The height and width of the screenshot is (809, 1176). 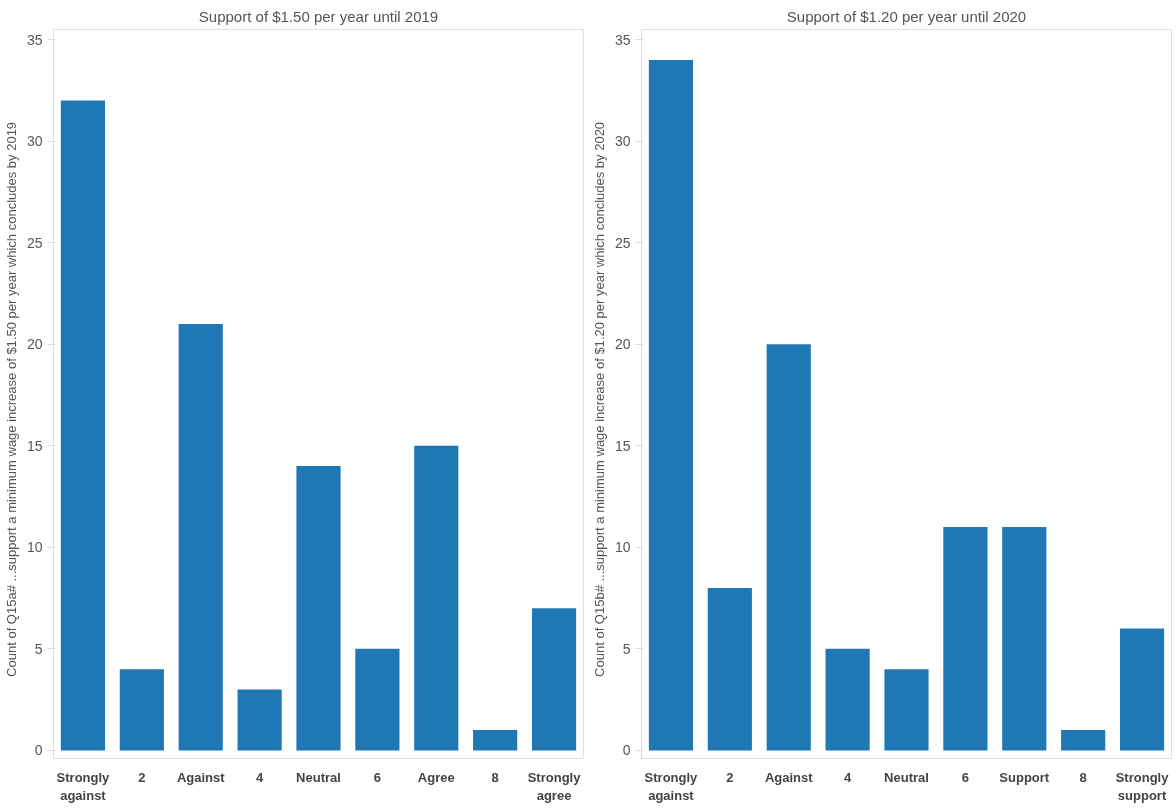 I want to click on x-tick-label: Support, so click(x=1024, y=777).